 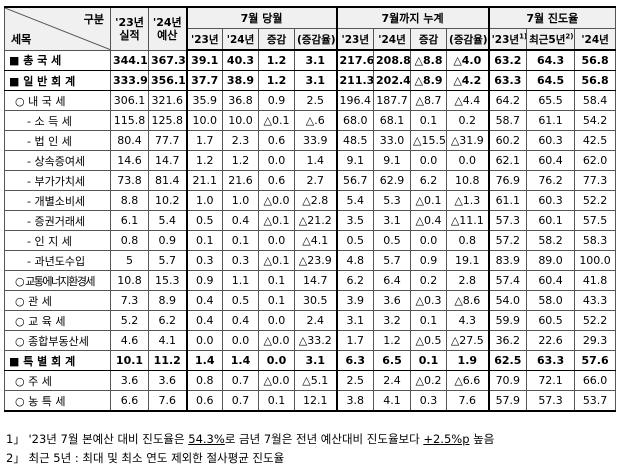 I want to click on cell: 21.6, so click(x=240, y=180).